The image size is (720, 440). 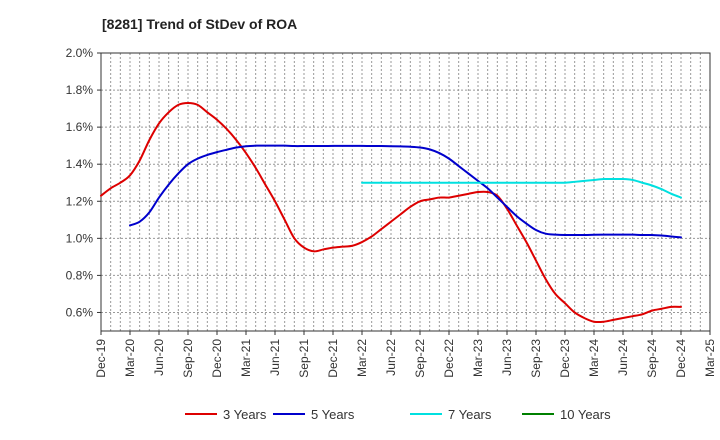 What do you see at coordinates (536, 358) in the screenshot?
I see `x-tick-label: Sep-23` at bounding box center [536, 358].